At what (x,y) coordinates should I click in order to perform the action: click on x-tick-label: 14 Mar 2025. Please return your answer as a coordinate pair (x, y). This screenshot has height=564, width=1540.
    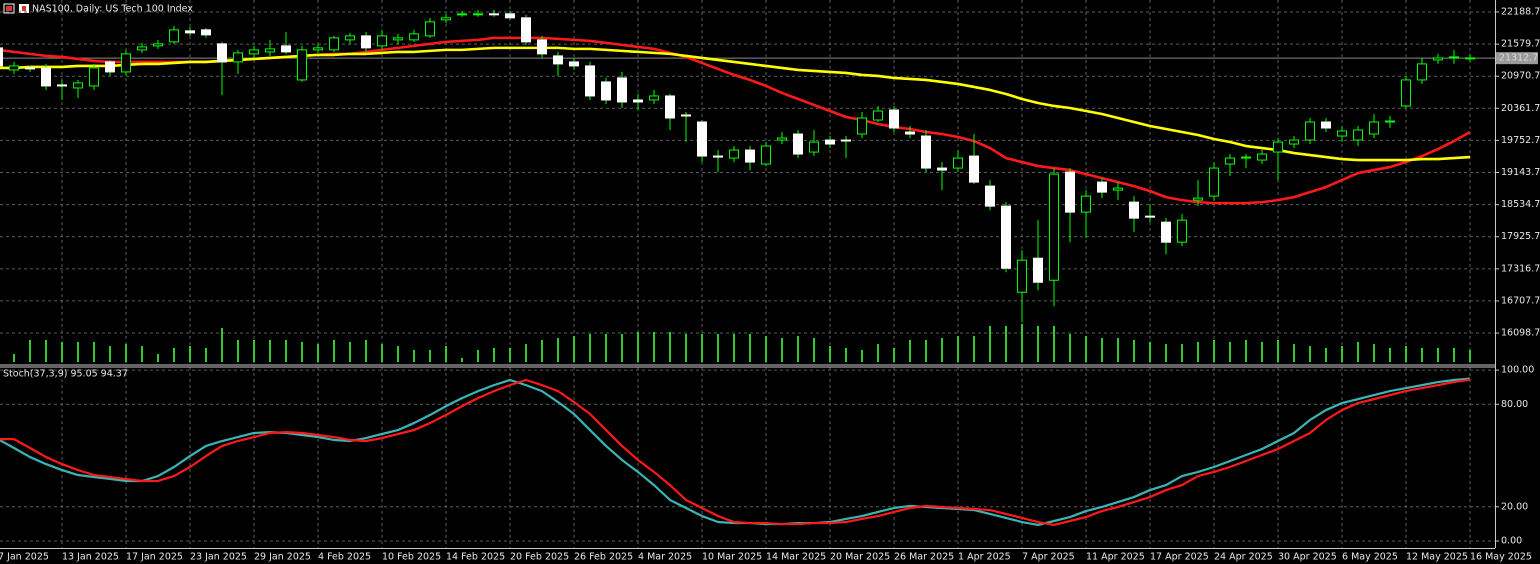
    Looking at the image, I should click on (796, 557).